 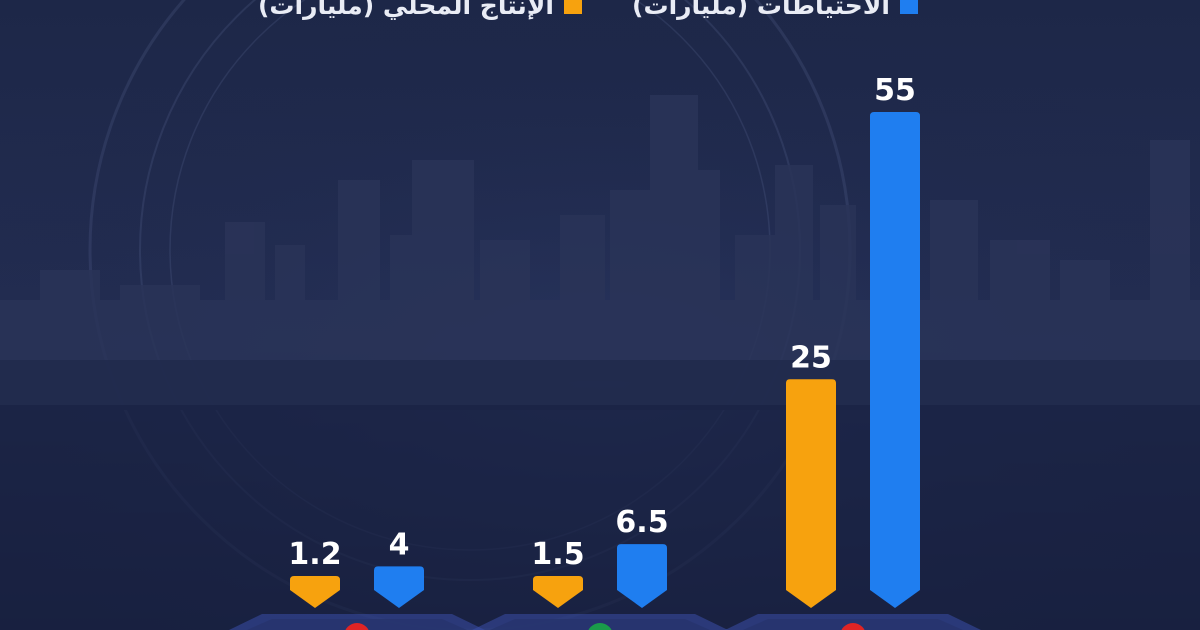 I want to click on data-label: 4, so click(x=399, y=544).